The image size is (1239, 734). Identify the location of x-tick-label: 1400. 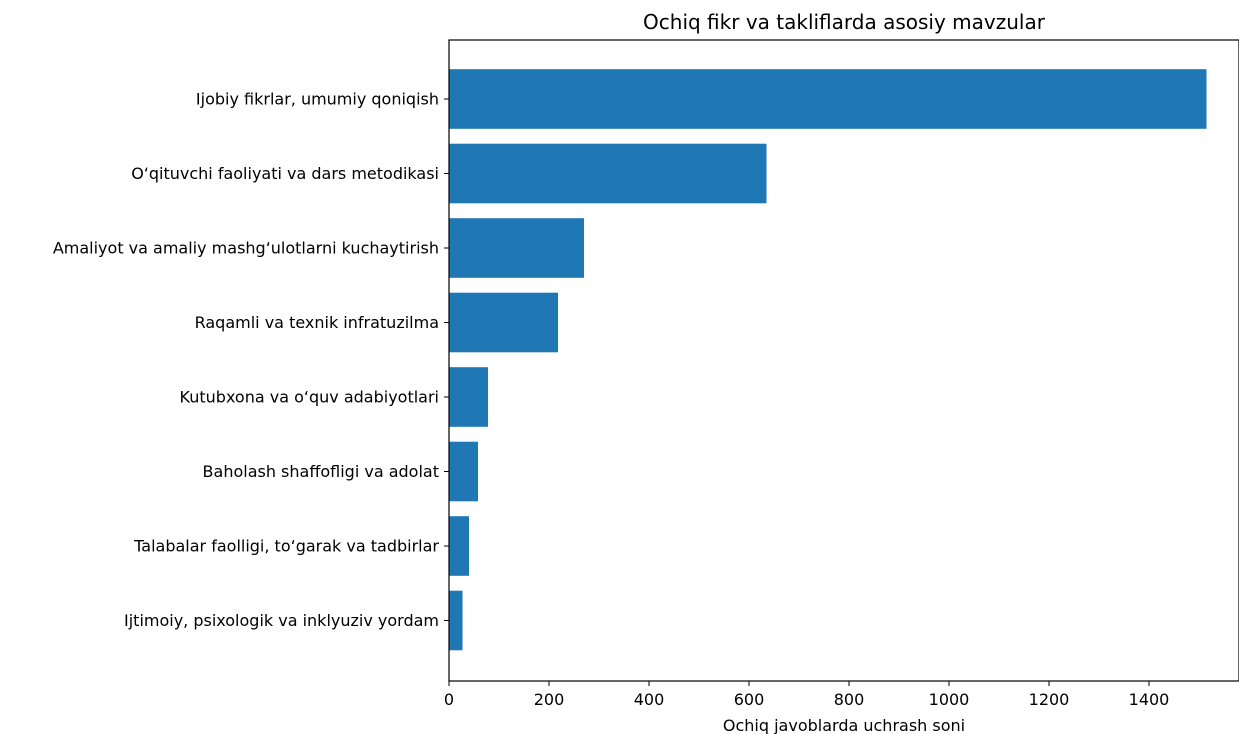
(1149, 699).